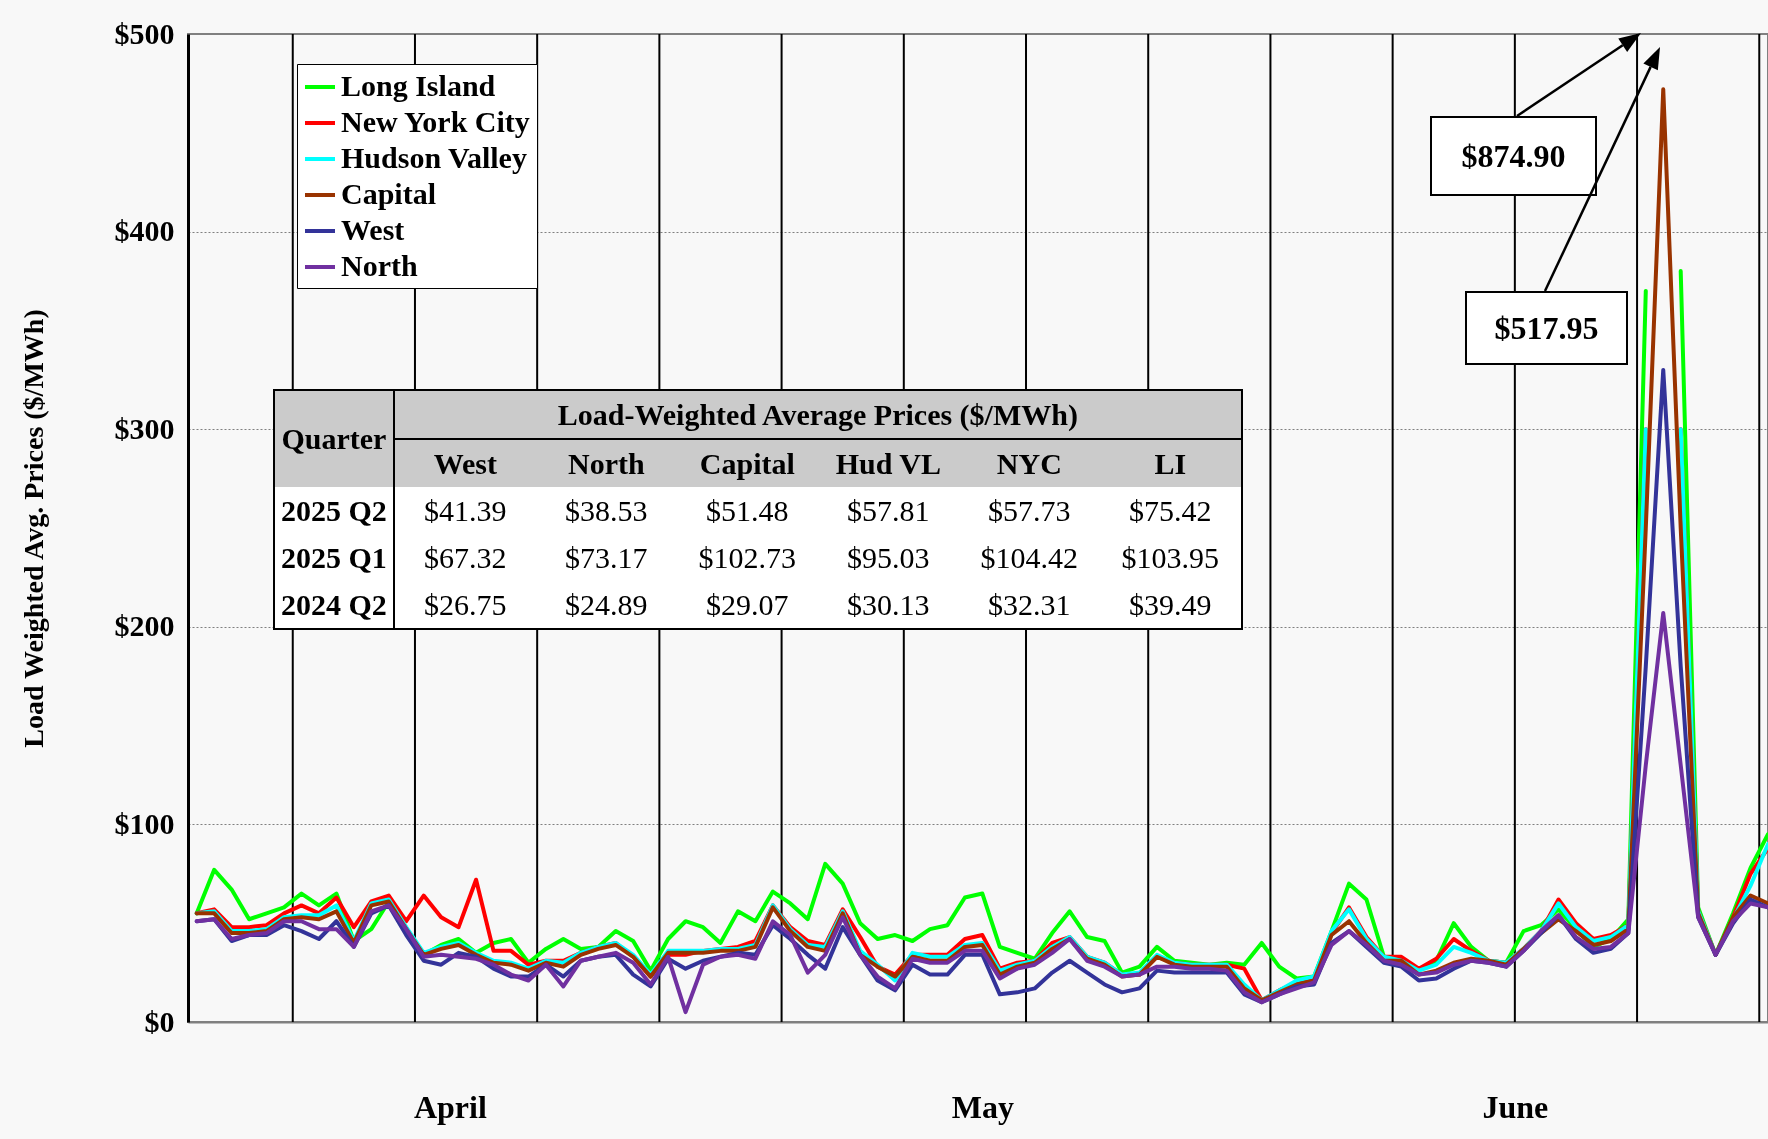 This screenshot has height=1139, width=1768. Describe the element at coordinates (747, 604) in the screenshot. I see `annotation: $29.07` at that location.